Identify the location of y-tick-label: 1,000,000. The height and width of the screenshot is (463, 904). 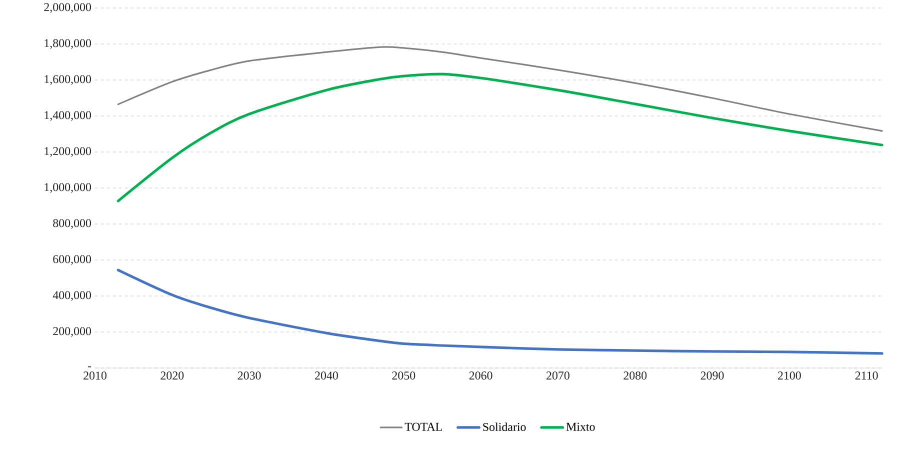
(68, 188).